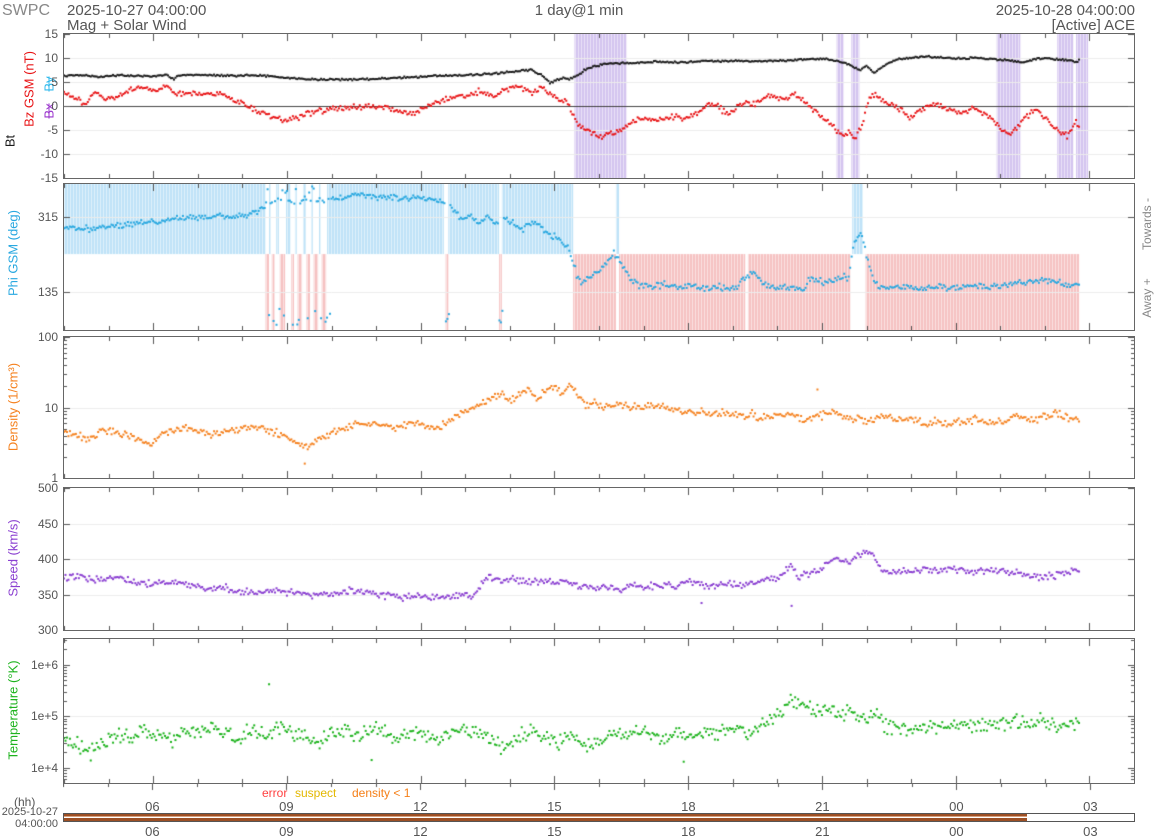 This screenshot has height=838, width=1158. I want to click on plot-end-time: 2025-10-28 04:00:00, so click(1065, 10).